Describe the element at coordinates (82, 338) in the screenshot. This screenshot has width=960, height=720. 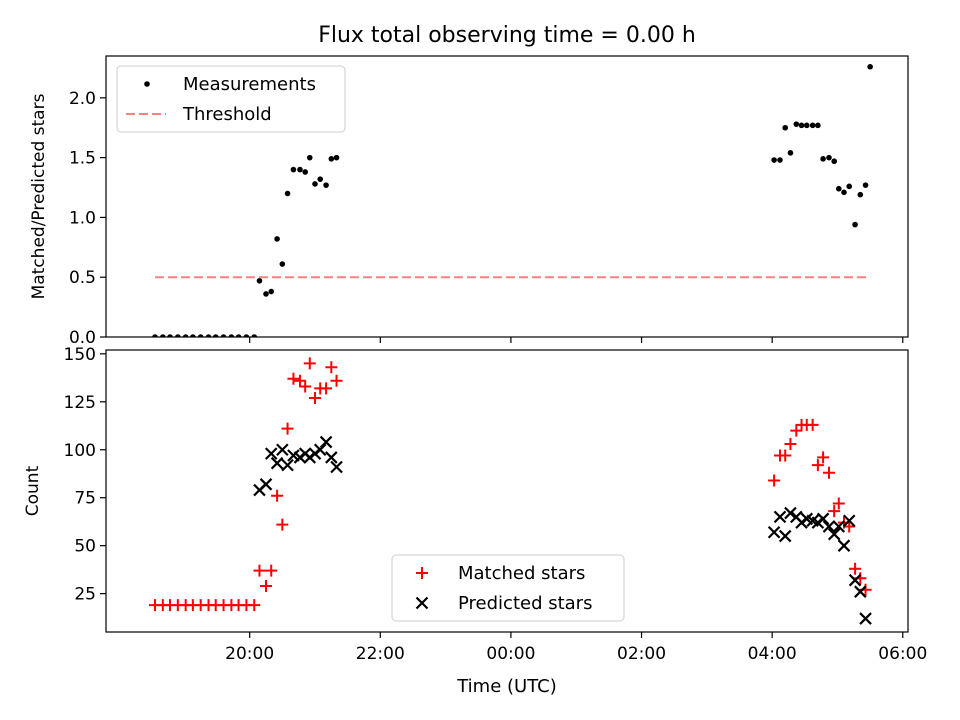
I see `y-tick-label: 0.0` at that location.